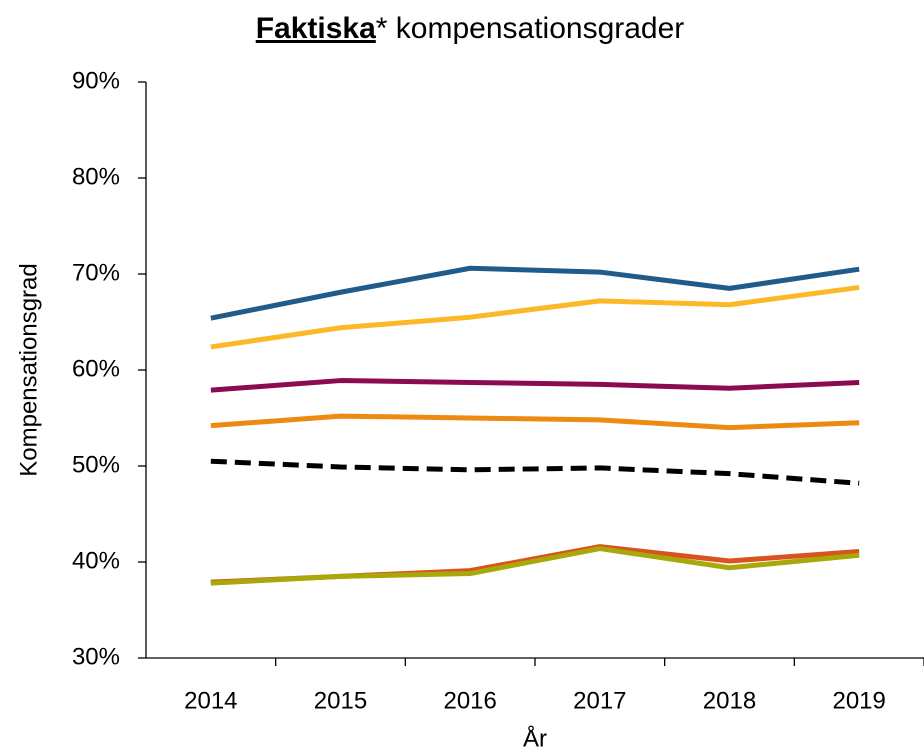 This screenshot has height=755, width=924. What do you see at coordinates (469, 700) in the screenshot?
I see `x-tick-label: 2016` at bounding box center [469, 700].